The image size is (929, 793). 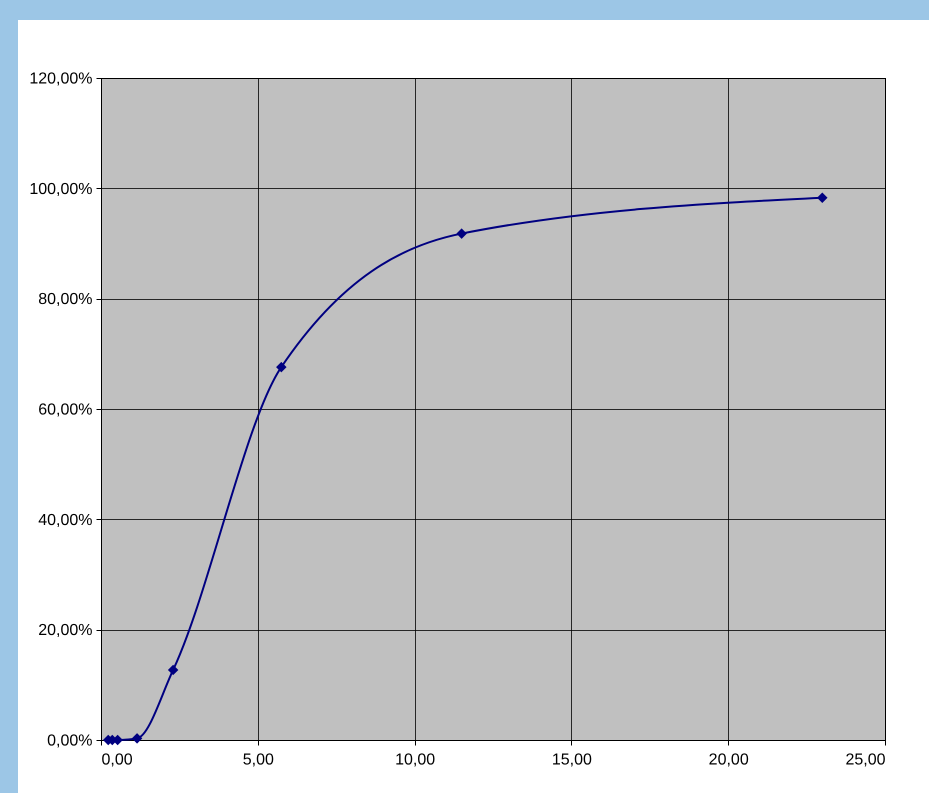 I want to click on x-tick-label: 10,00, so click(x=415, y=760).